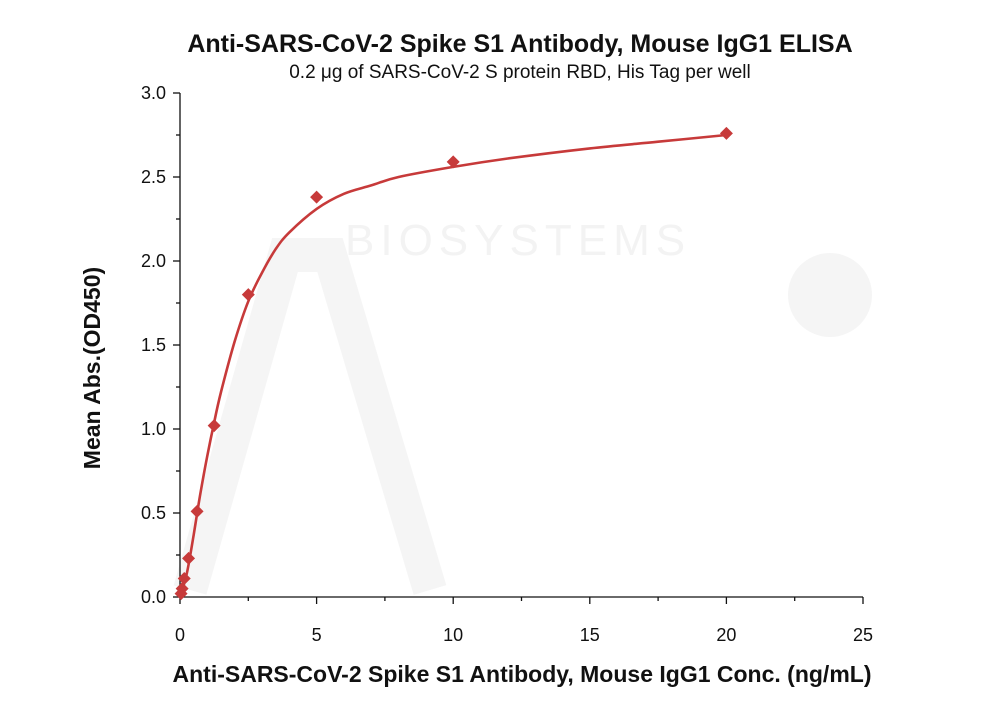 The image size is (1000, 702). What do you see at coordinates (317, 635) in the screenshot?
I see `x-tick-label: 5` at bounding box center [317, 635].